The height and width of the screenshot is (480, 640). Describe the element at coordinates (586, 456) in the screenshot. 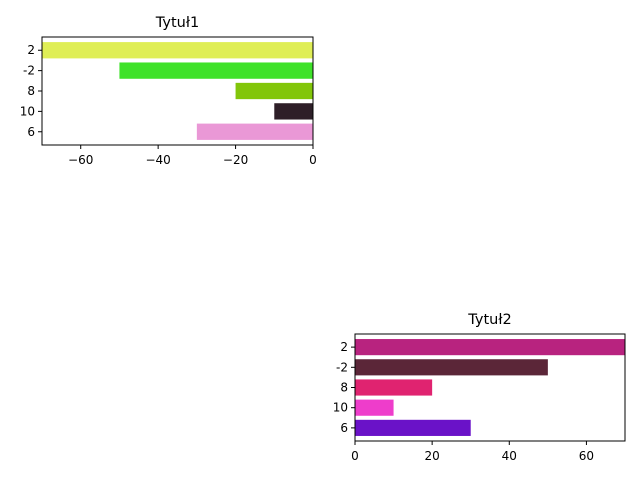

I see `x-tick-label: 60` at that location.